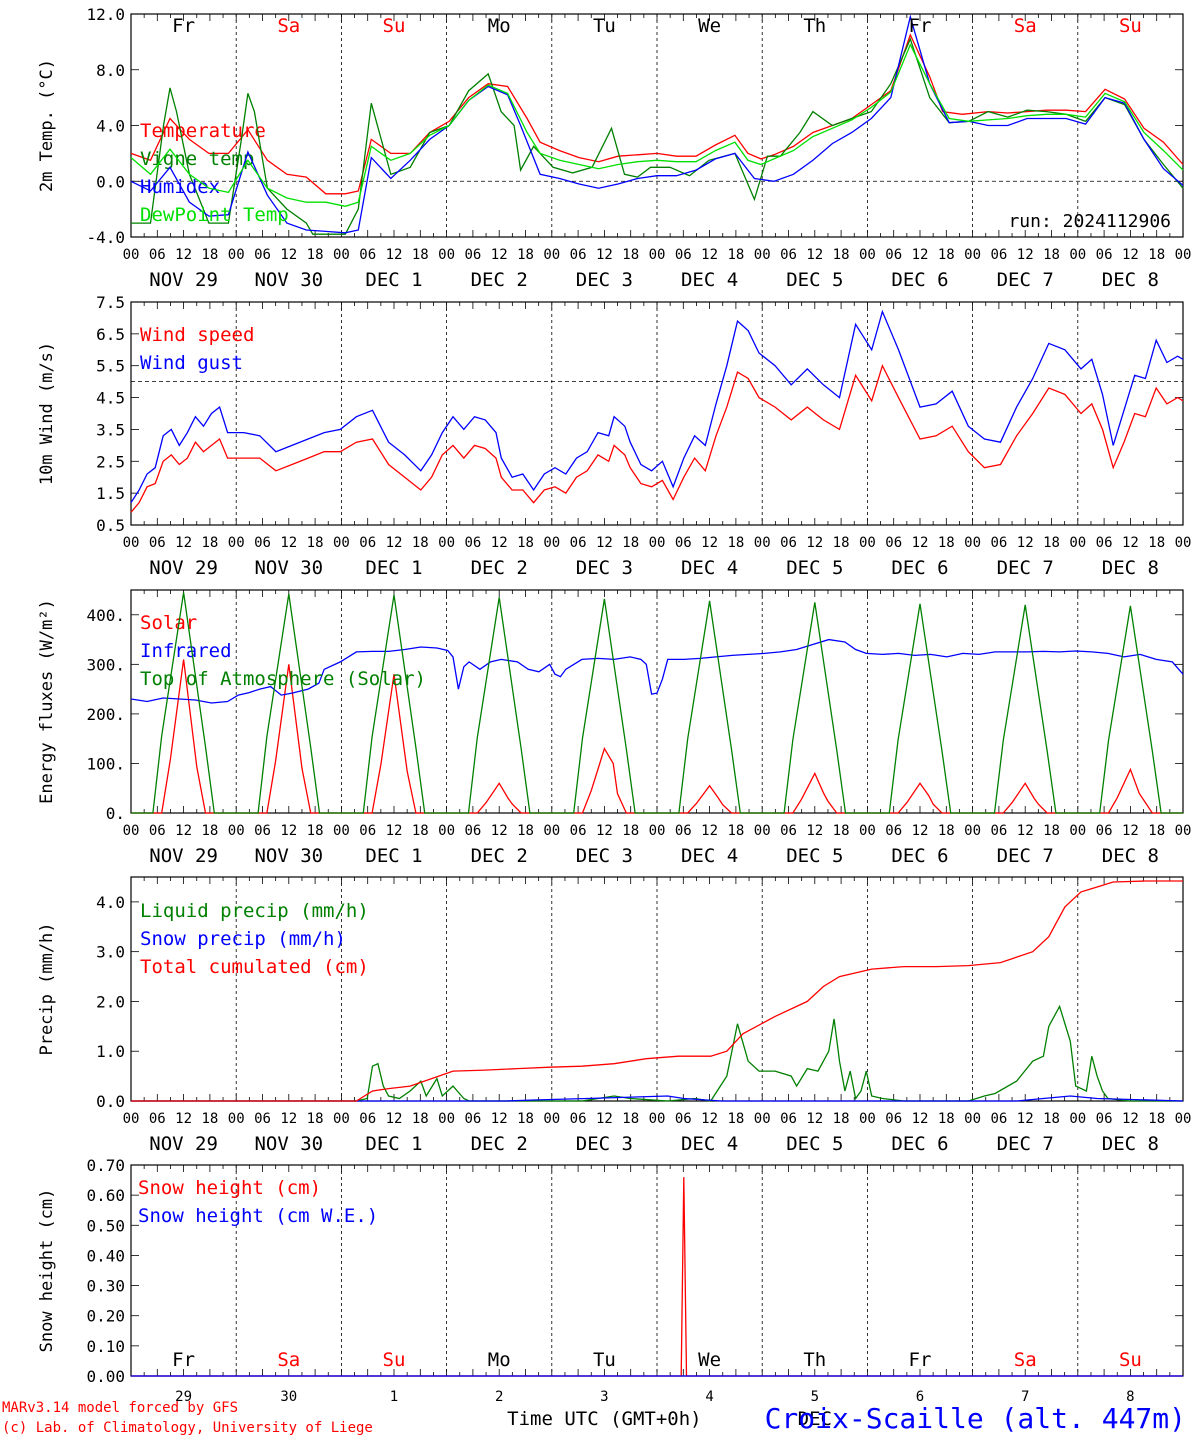 The width and height of the screenshot is (1194, 1440). What do you see at coordinates (243, 939) in the screenshot?
I see `legend-label: Snow precip (mm/h)` at bounding box center [243, 939].